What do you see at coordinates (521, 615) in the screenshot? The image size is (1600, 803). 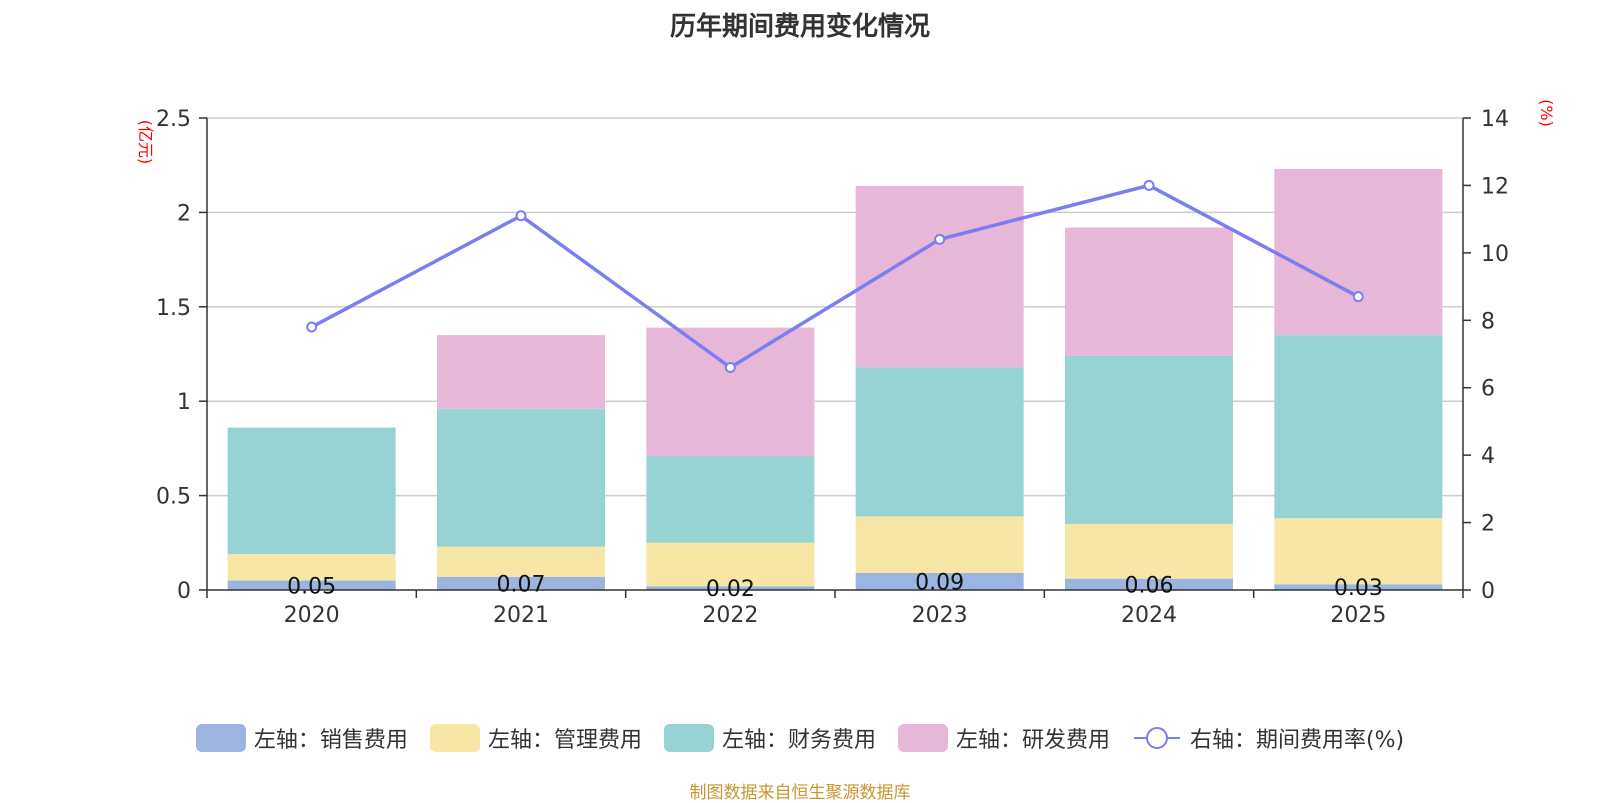 I see `x-axis-tick-label: 2021` at bounding box center [521, 615].